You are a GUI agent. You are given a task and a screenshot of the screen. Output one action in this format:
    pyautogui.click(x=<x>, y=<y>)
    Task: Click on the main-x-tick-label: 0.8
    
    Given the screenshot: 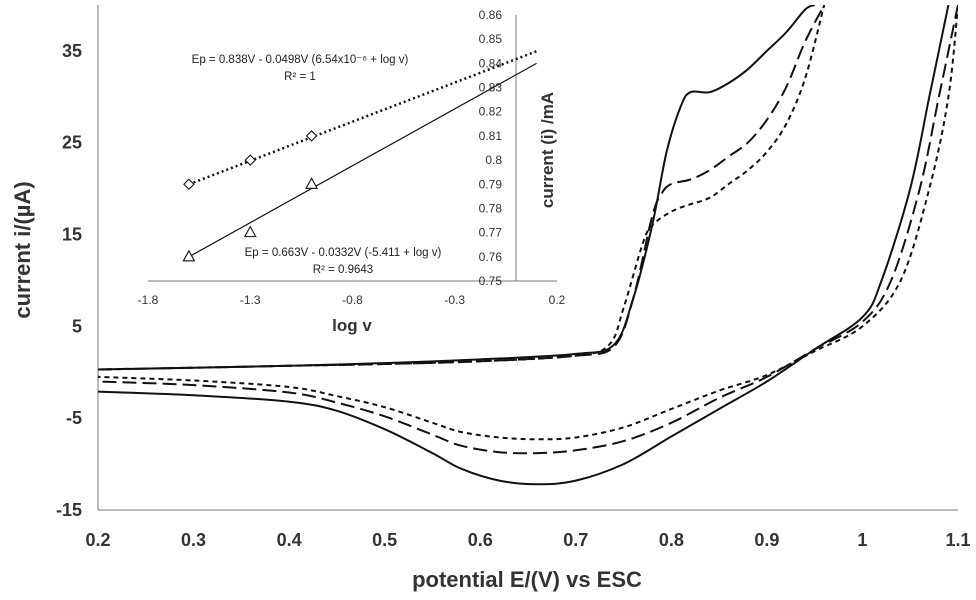 What is the action you would take?
    pyautogui.click(x=671, y=540)
    